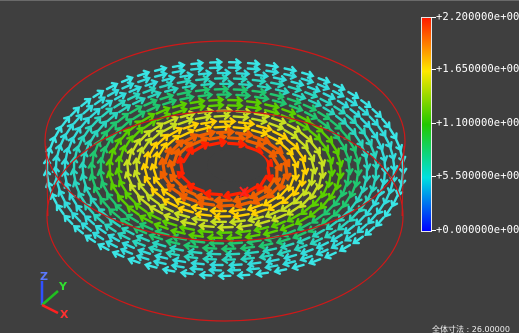 The image size is (519, 333). I want to click on legend-tick-mark, so click(433, 17).